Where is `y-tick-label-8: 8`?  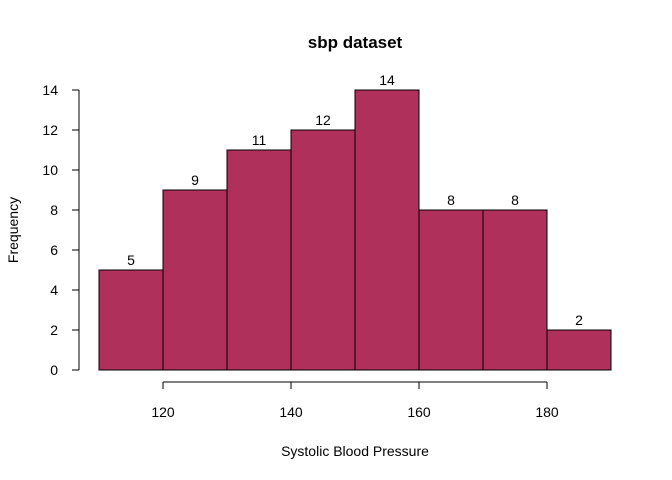
y-tick-label-8: 8 is located at coordinates (54, 210).